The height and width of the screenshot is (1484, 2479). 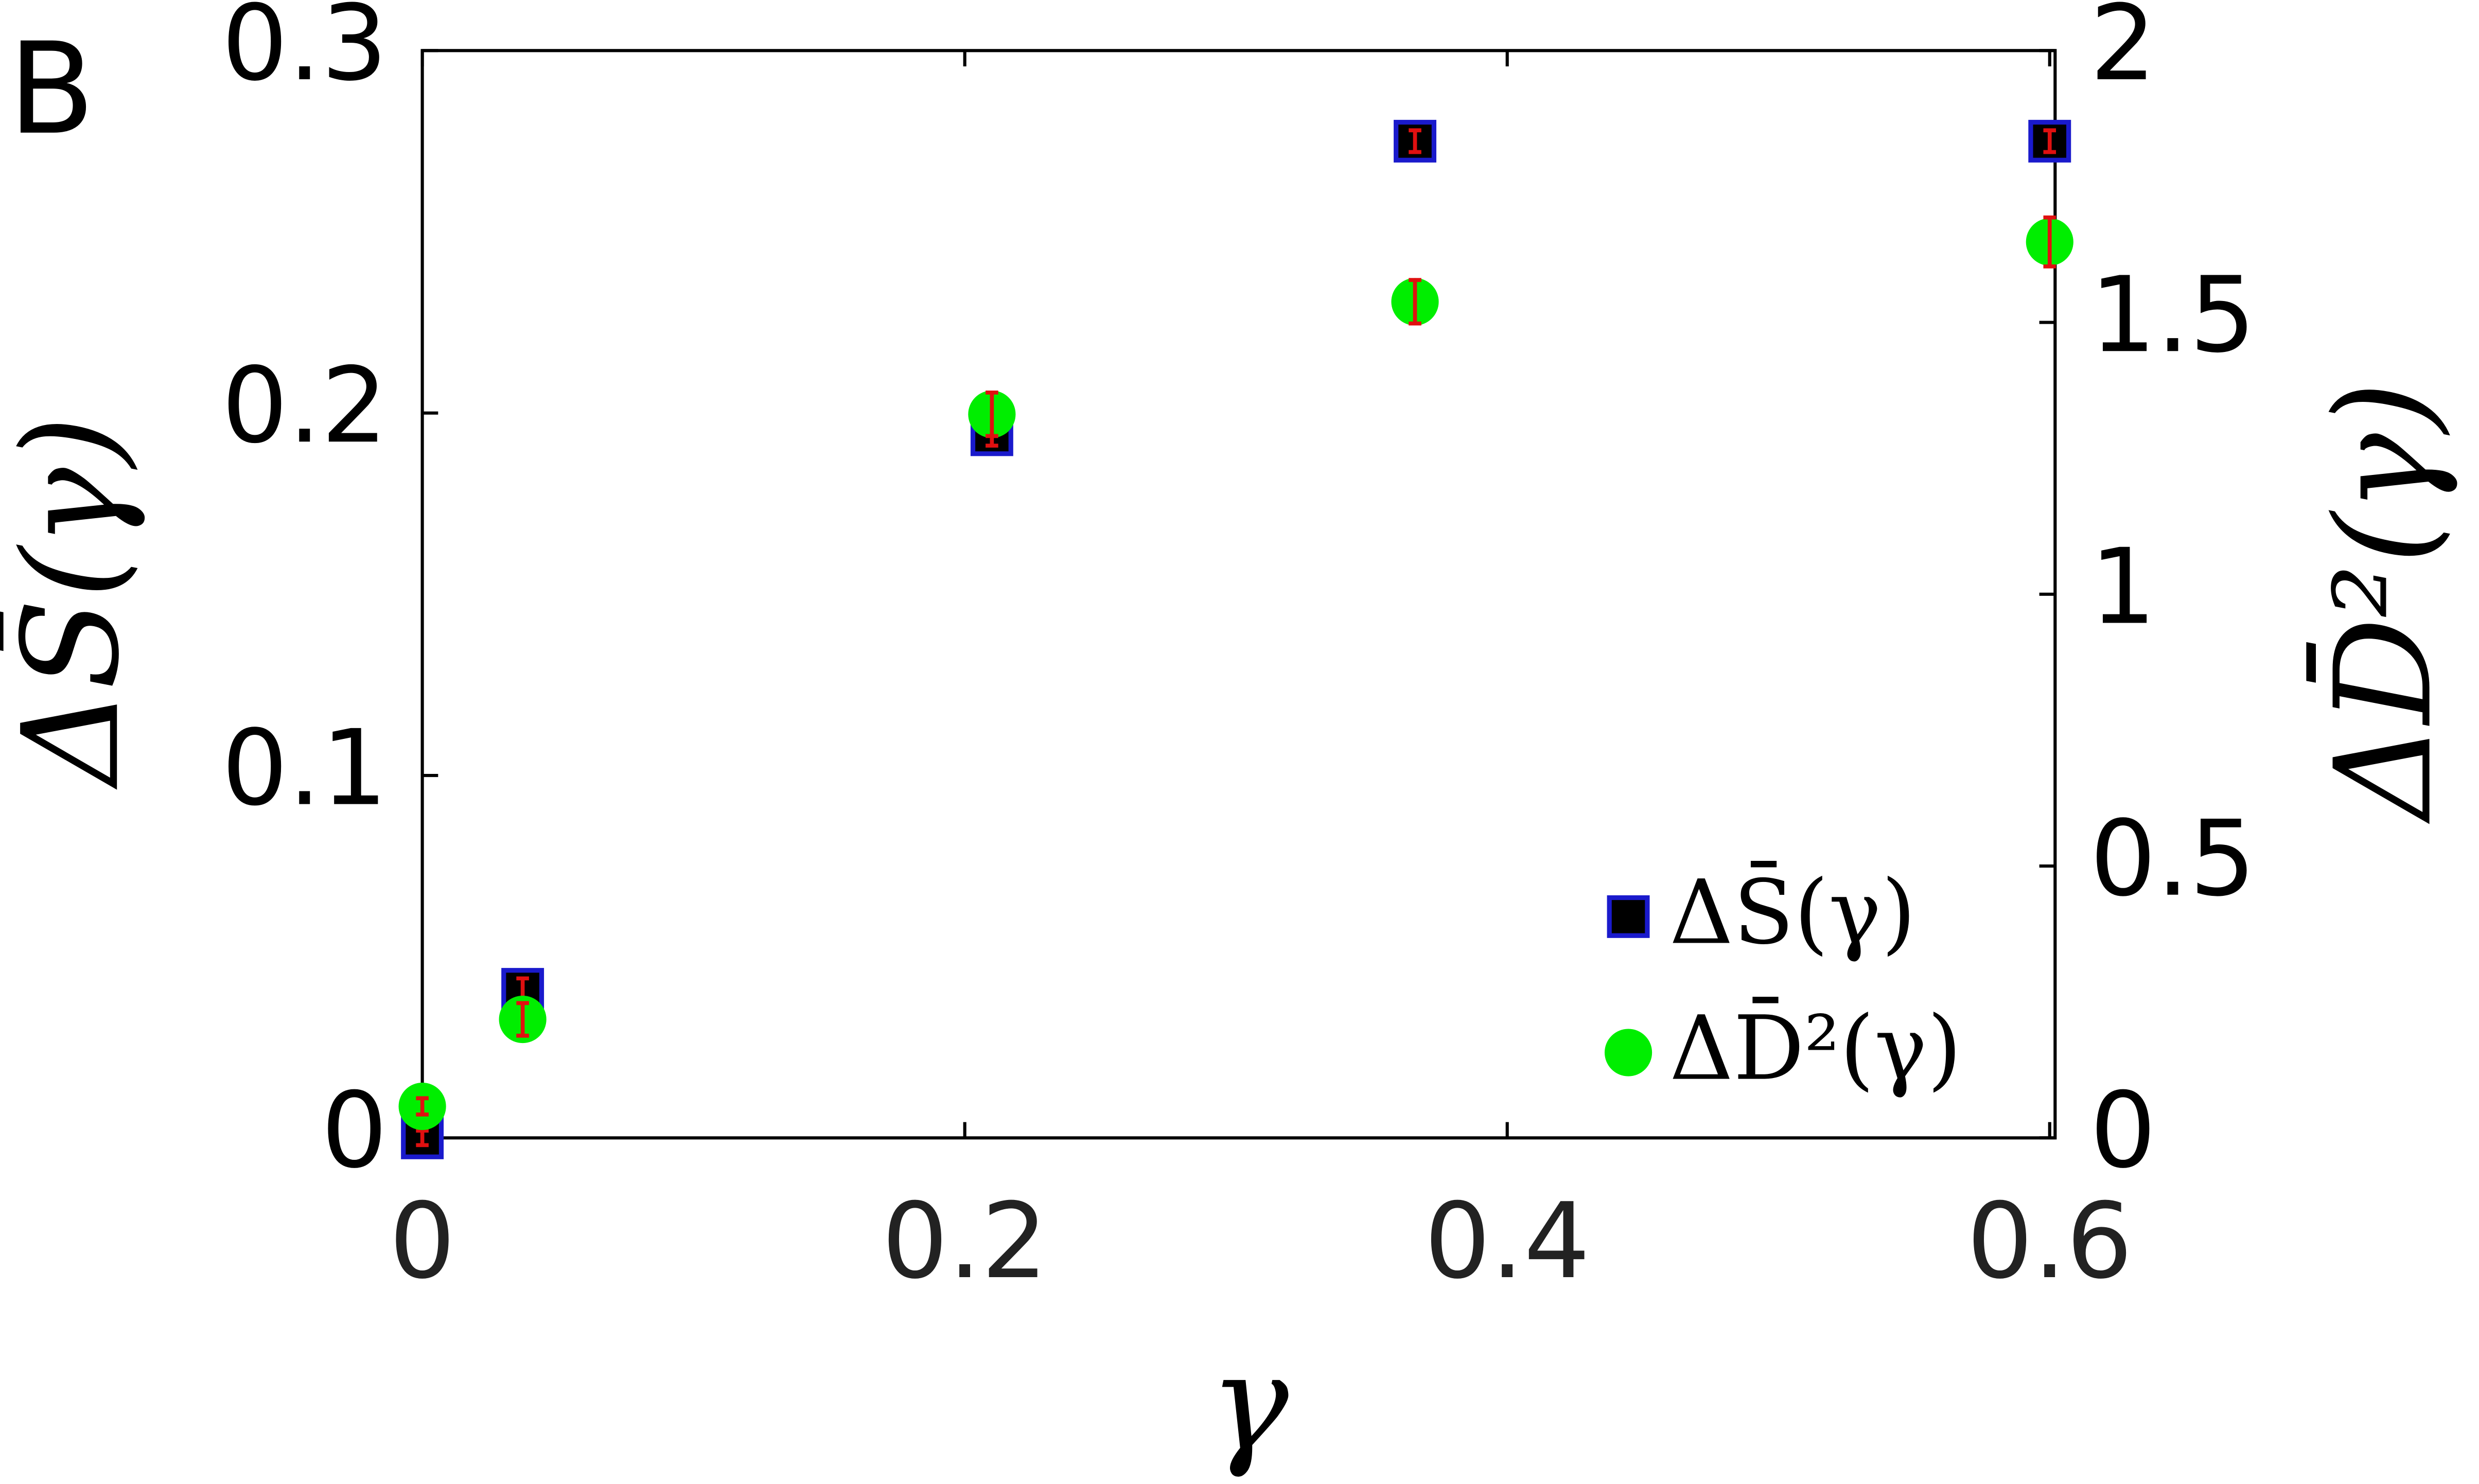 What do you see at coordinates (305, 52) in the screenshot?
I see `y-tick-label: 0.3` at bounding box center [305, 52].